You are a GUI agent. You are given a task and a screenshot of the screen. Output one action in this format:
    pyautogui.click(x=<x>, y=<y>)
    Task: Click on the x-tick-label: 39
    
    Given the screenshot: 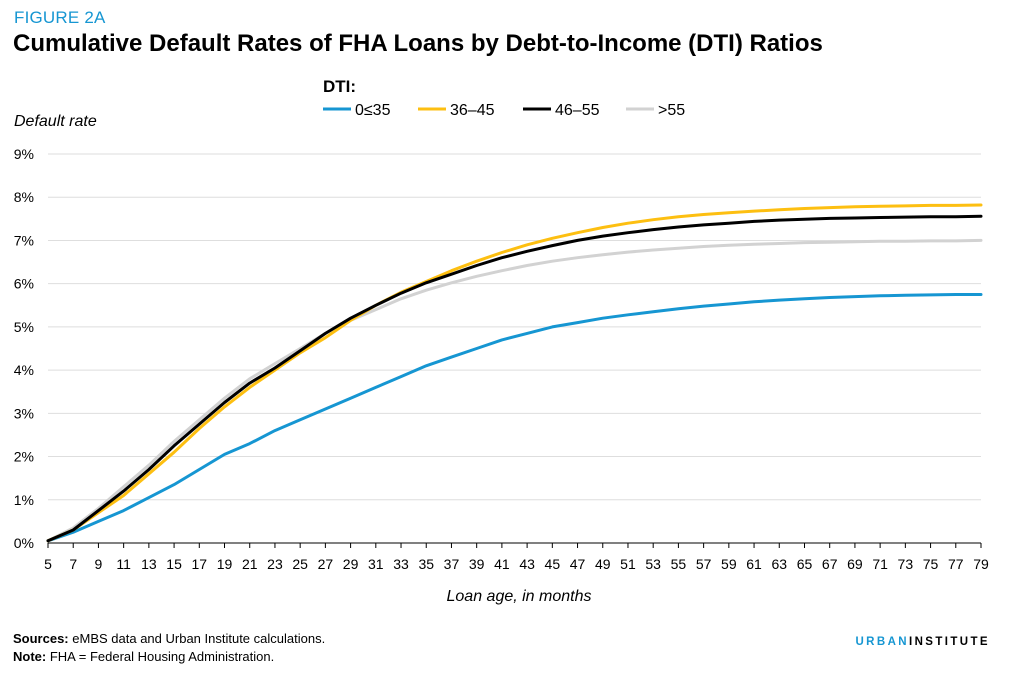 What is the action you would take?
    pyautogui.click(x=477, y=564)
    